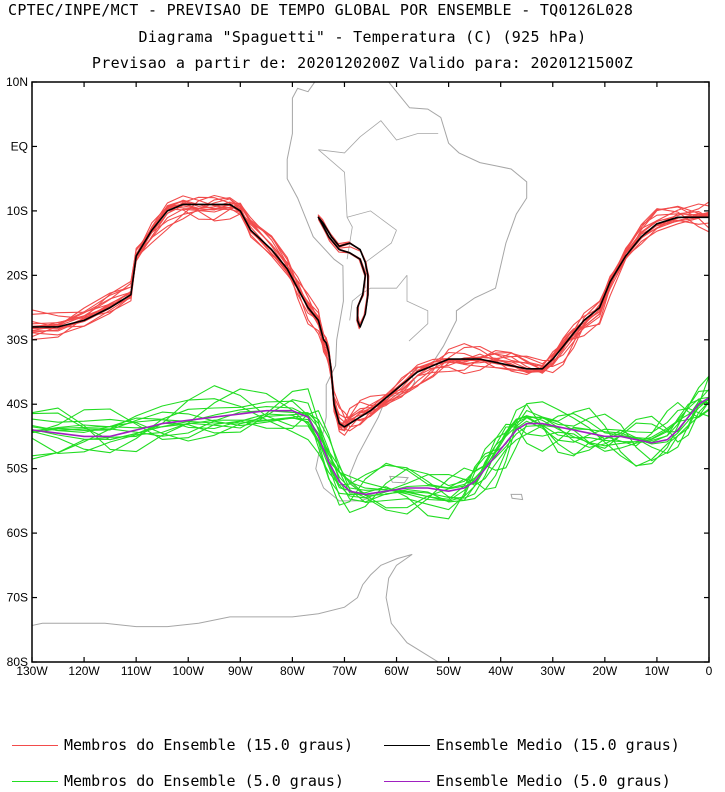  I want to click on lon-label: 130W, so click(32, 671).